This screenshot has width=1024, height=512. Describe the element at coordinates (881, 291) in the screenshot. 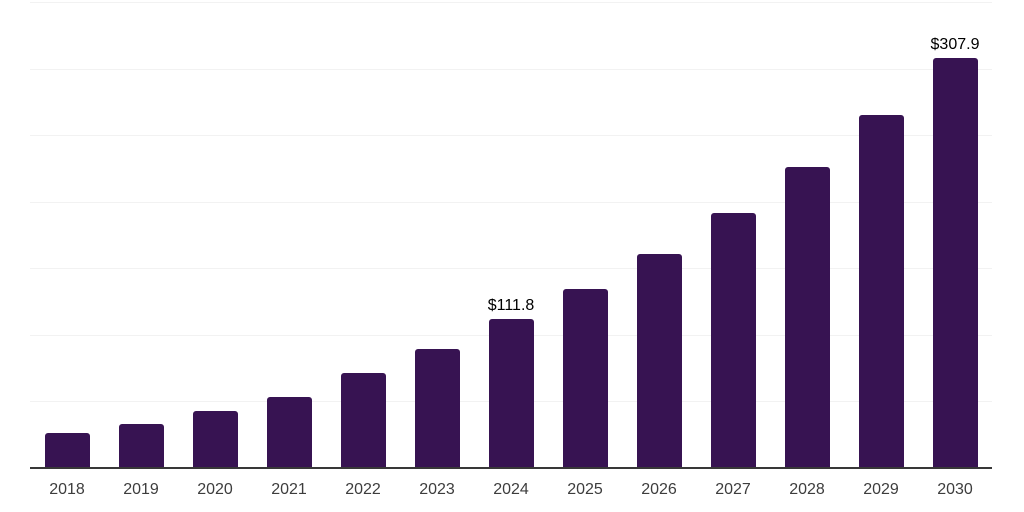

I see `bar-2029` at that location.